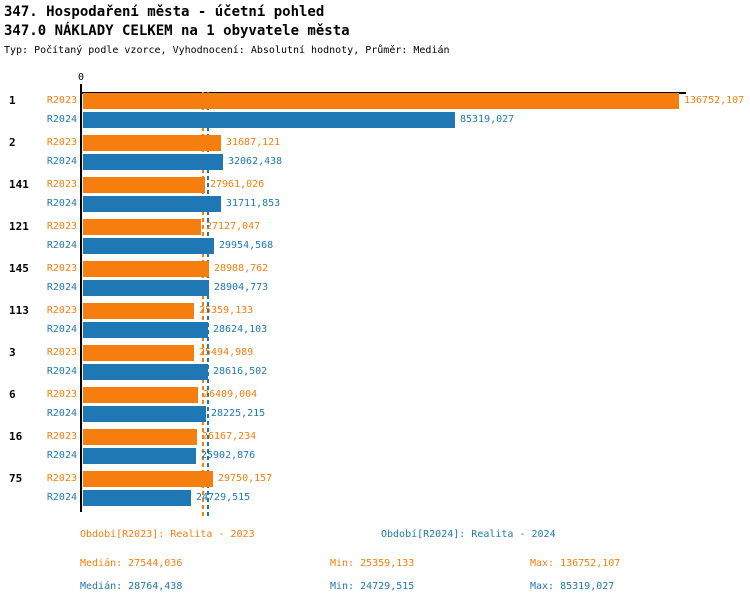 The image size is (750, 602). I want to click on bar-value-label: 27961,026, so click(237, 184).